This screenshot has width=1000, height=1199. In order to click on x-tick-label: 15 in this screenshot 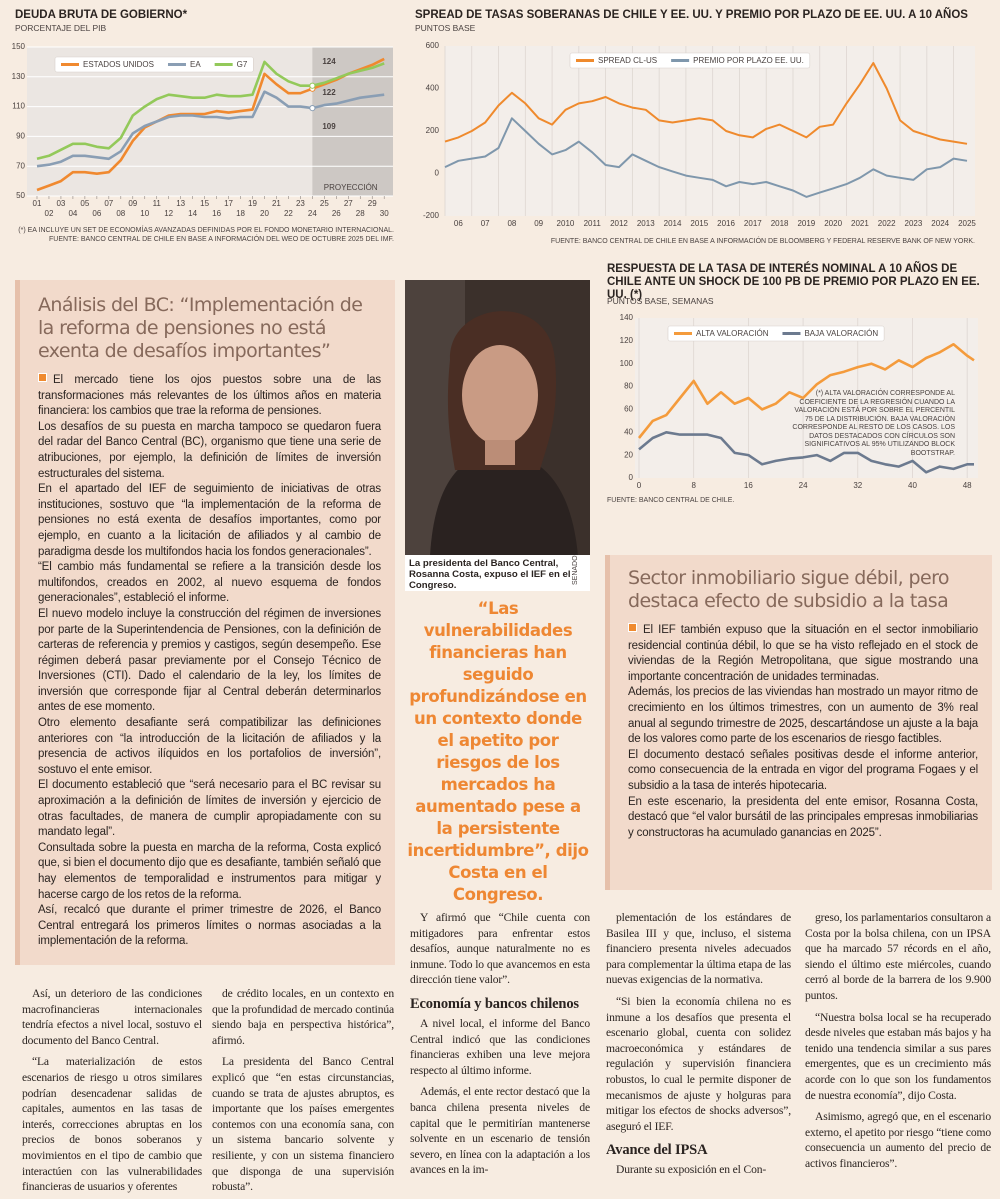, I will do `click(204, 203)`.